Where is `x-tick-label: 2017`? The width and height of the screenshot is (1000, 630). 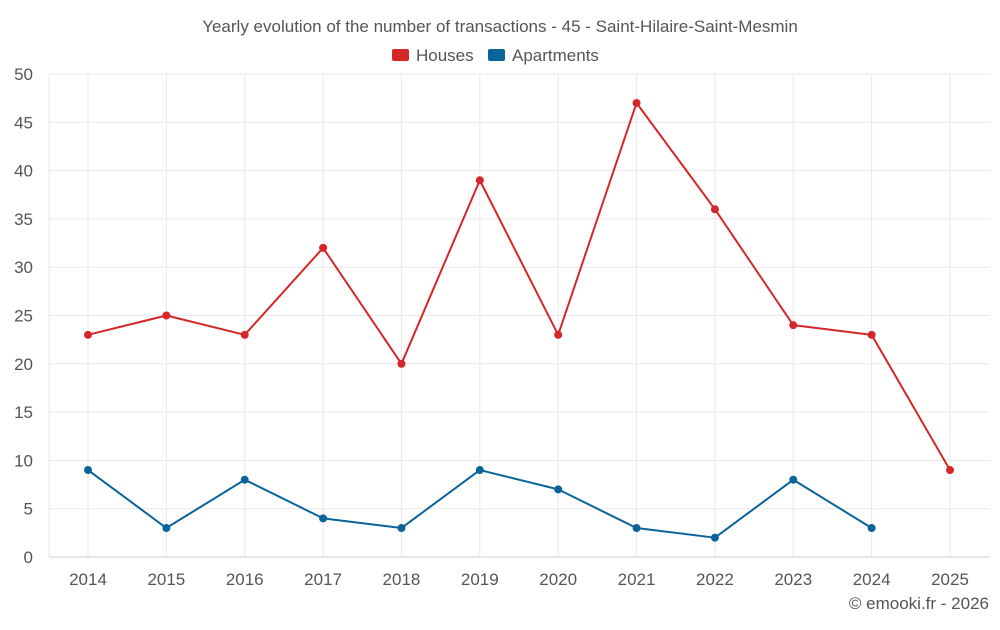
x-tick-label: 2017 is located at coordinates (323, 579).